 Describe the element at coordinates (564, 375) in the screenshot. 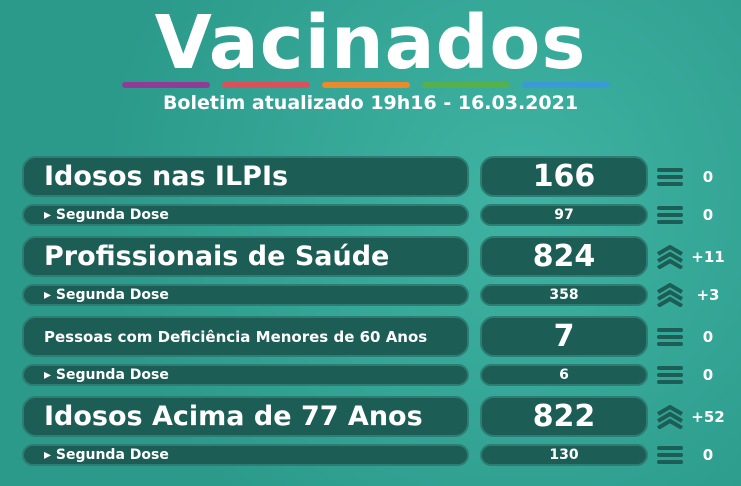

I see `row-value: 6` at that location.